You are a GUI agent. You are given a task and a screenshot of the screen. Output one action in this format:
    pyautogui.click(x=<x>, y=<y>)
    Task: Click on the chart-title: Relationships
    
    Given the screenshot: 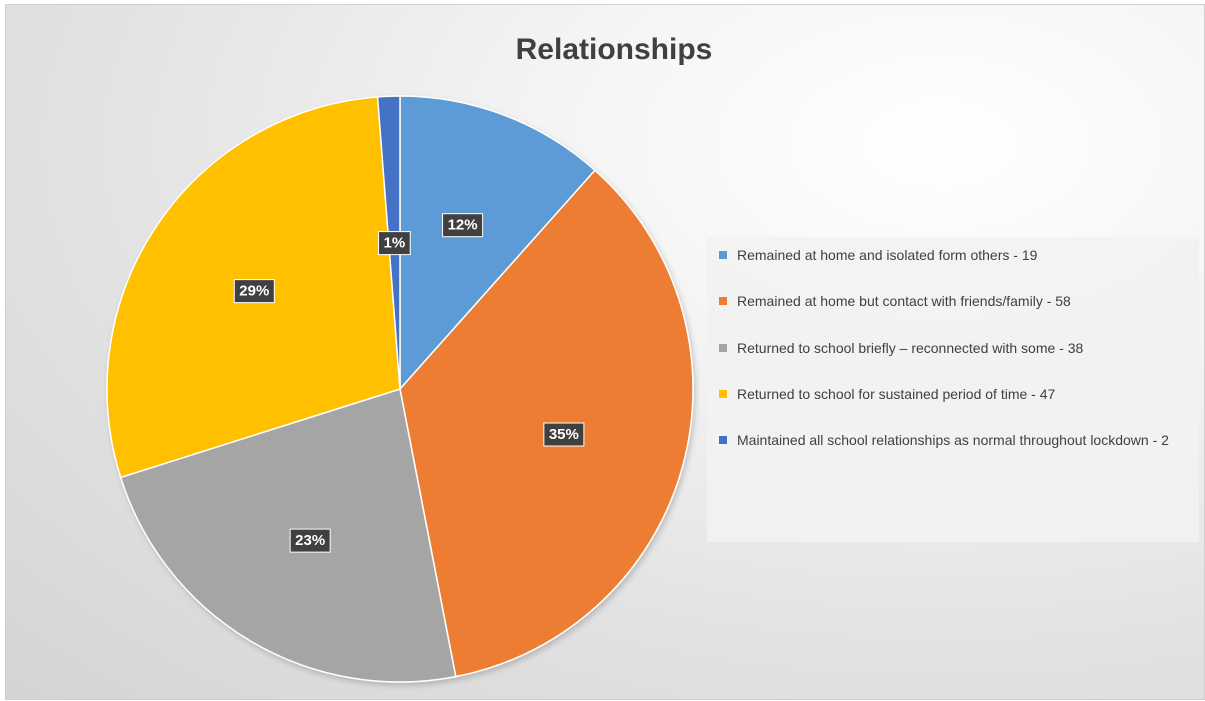 What is the action you would take?
    pyautogui.click(x=614, y=49)
    